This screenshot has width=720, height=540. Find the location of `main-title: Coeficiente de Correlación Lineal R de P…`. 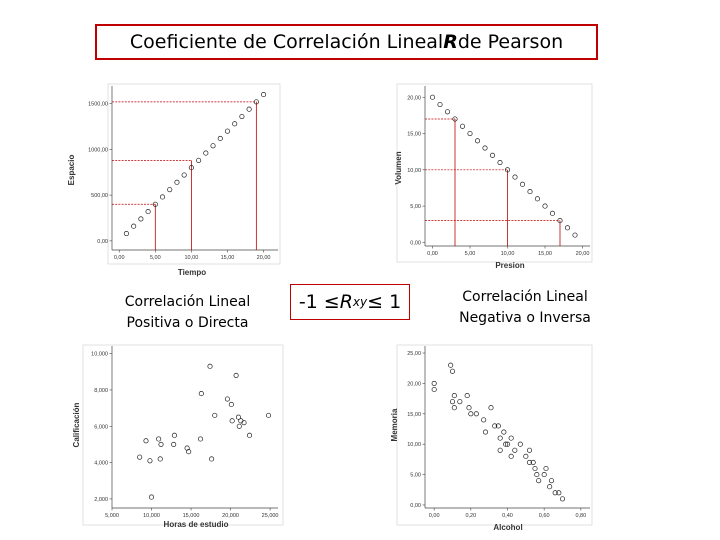

main-title: Coeficiente de Correlación Lineal R de P… is located at coordinates (346, 42).